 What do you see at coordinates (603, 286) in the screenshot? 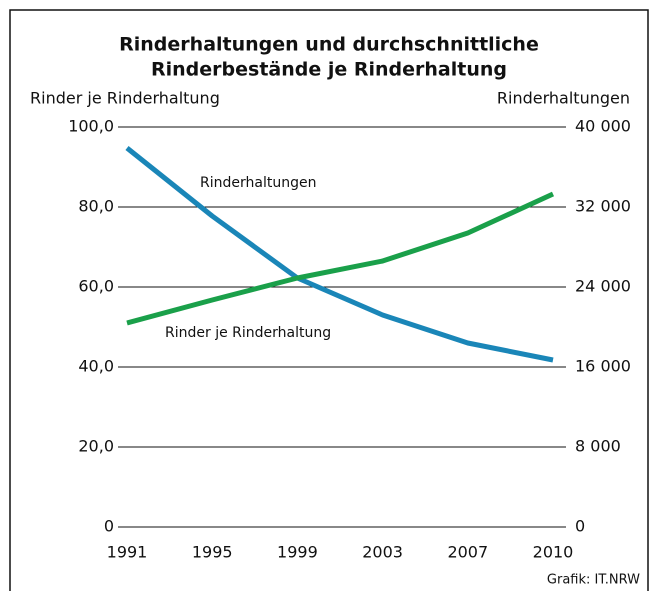
I see `y2-tick-label: 24 000` at bounding box center [603, 286].